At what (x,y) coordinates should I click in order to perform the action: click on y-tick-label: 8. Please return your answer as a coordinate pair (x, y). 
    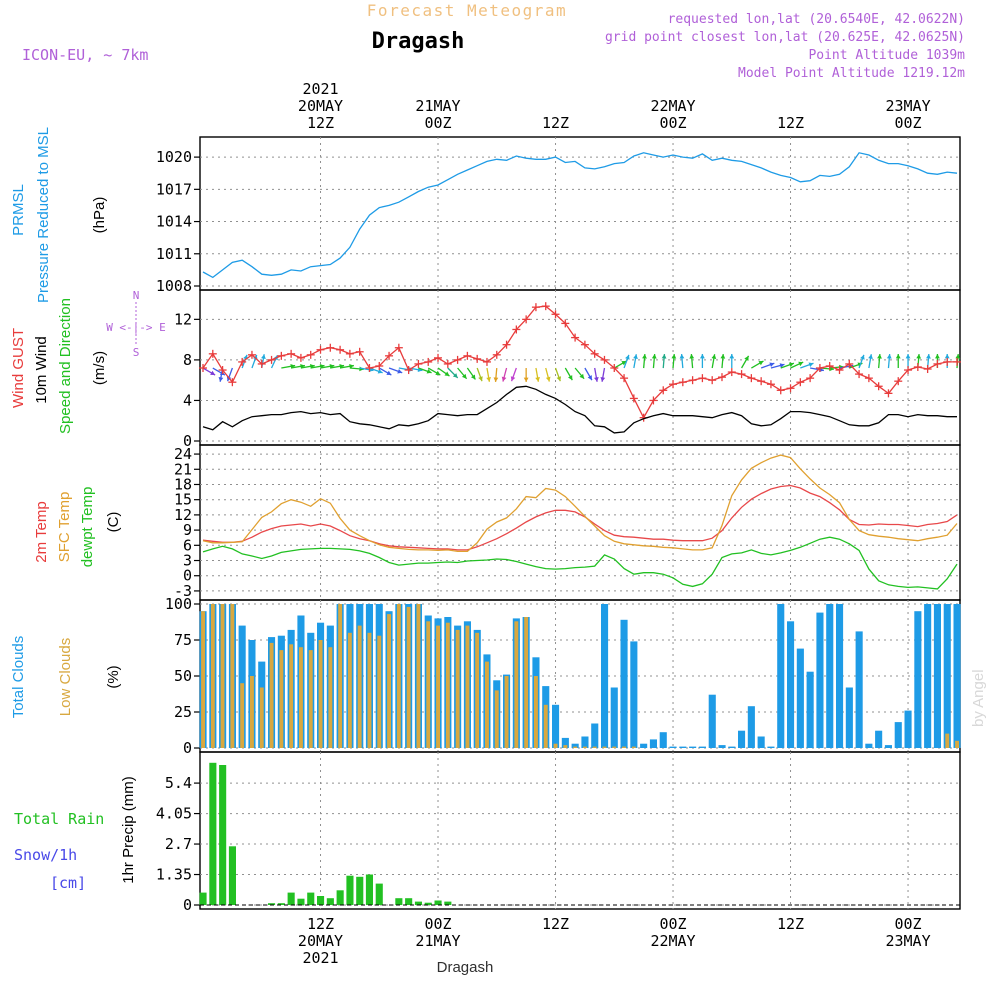
    Looking at the image, I should click on (187, 360).